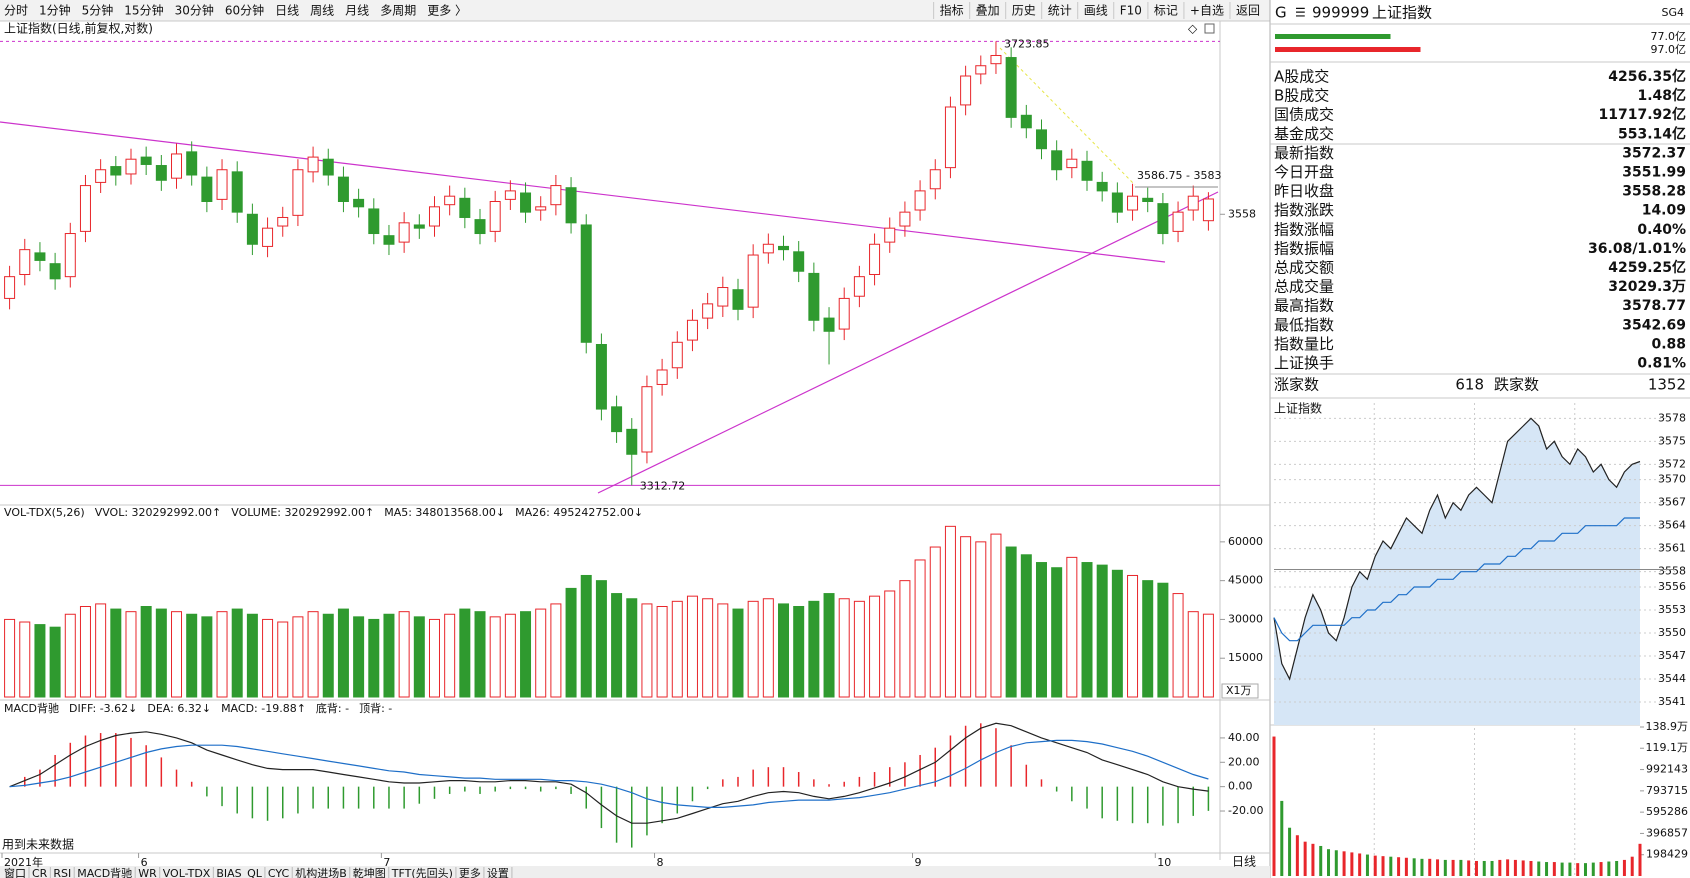 This screenshot has height=878, width=1690. I want to click on bottom-tab: 乾坤图, so click(369, 872).